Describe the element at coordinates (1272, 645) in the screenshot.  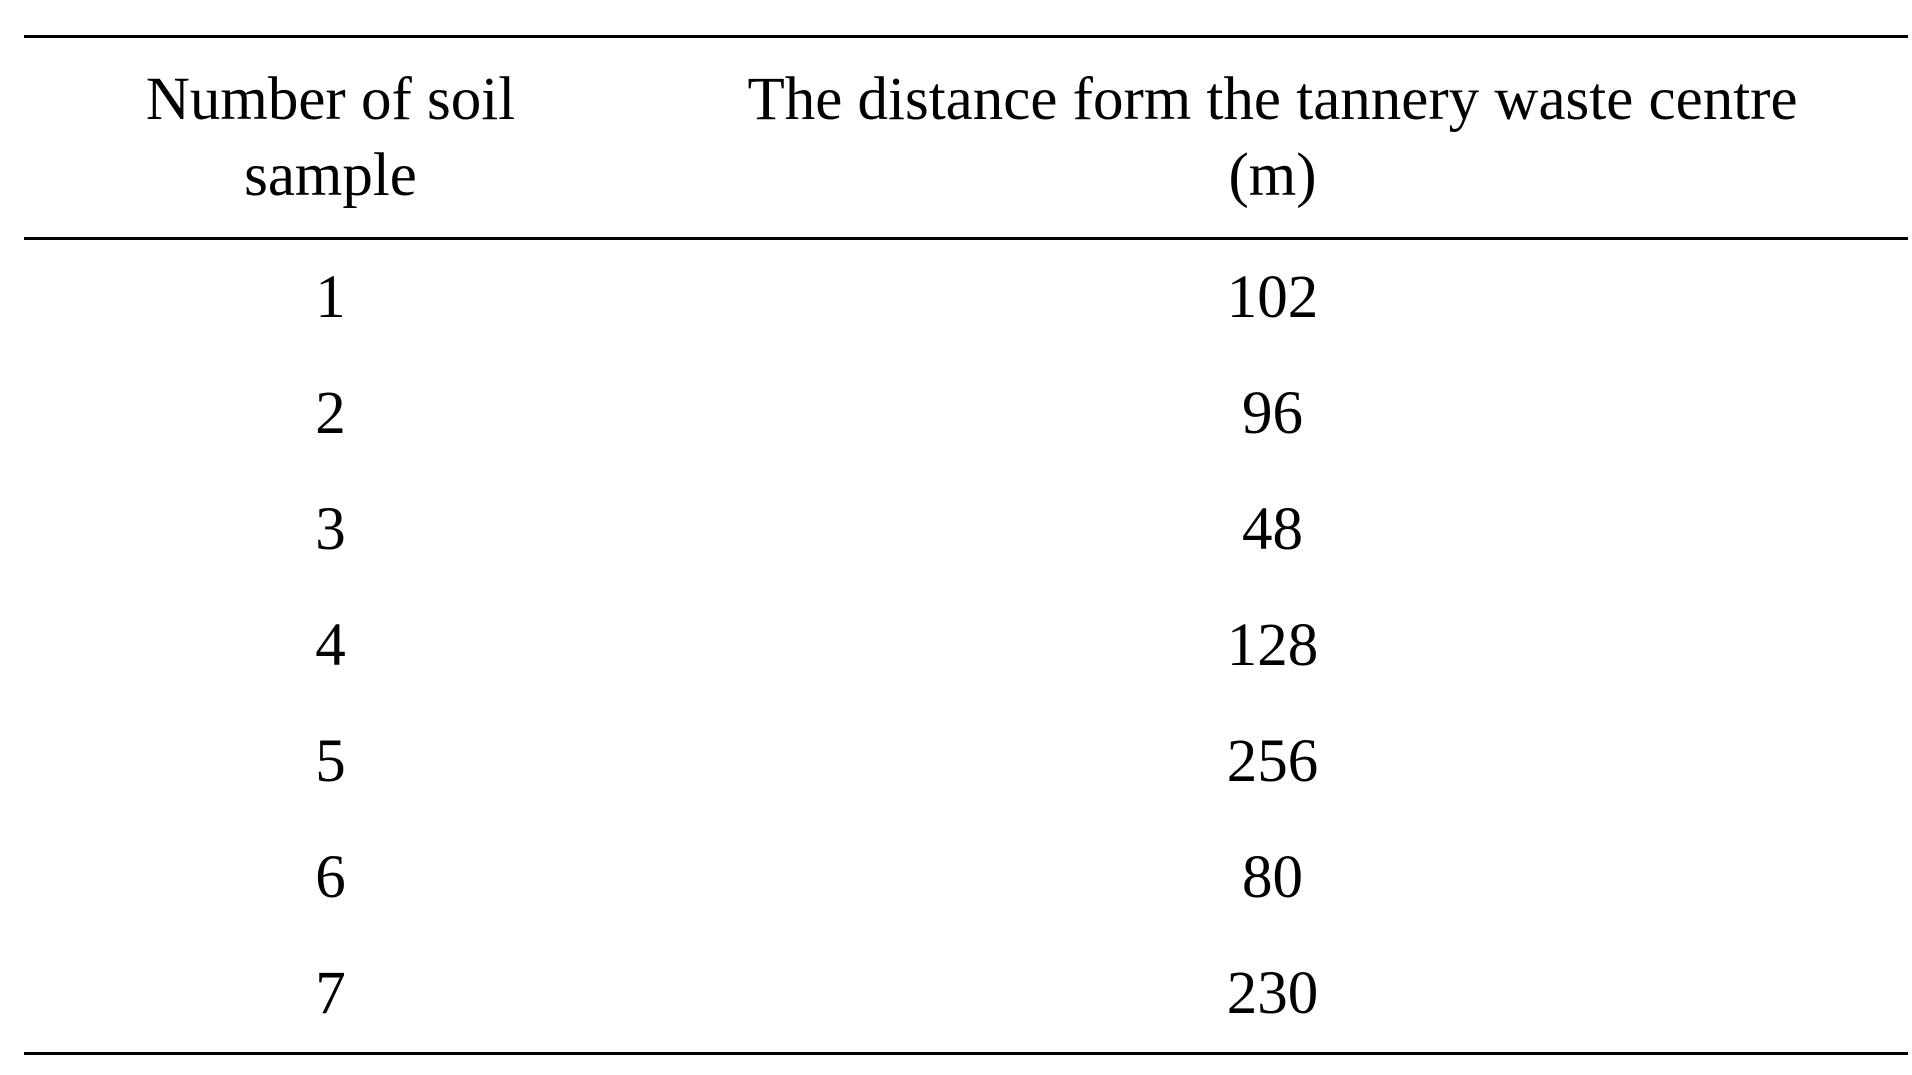
I see `cell-distance: 128` at that location.